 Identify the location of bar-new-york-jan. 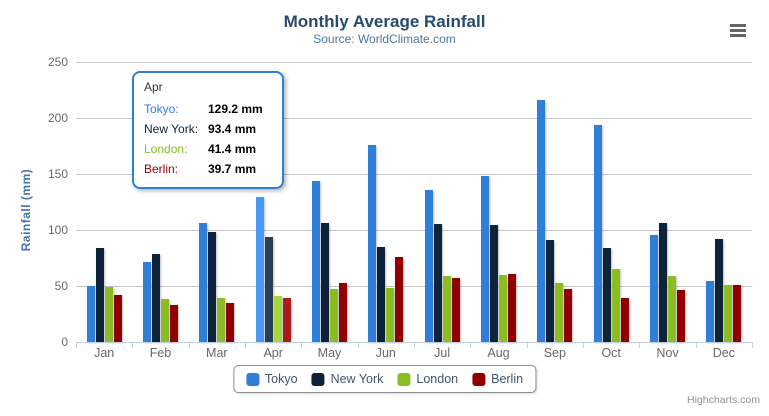
(99, 295).